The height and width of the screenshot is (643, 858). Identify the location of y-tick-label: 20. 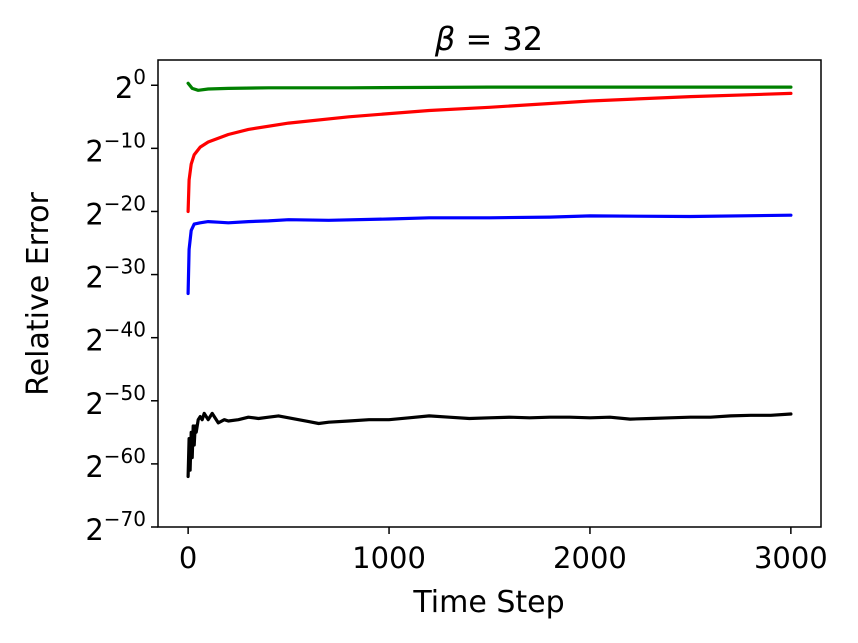
(130, 85).